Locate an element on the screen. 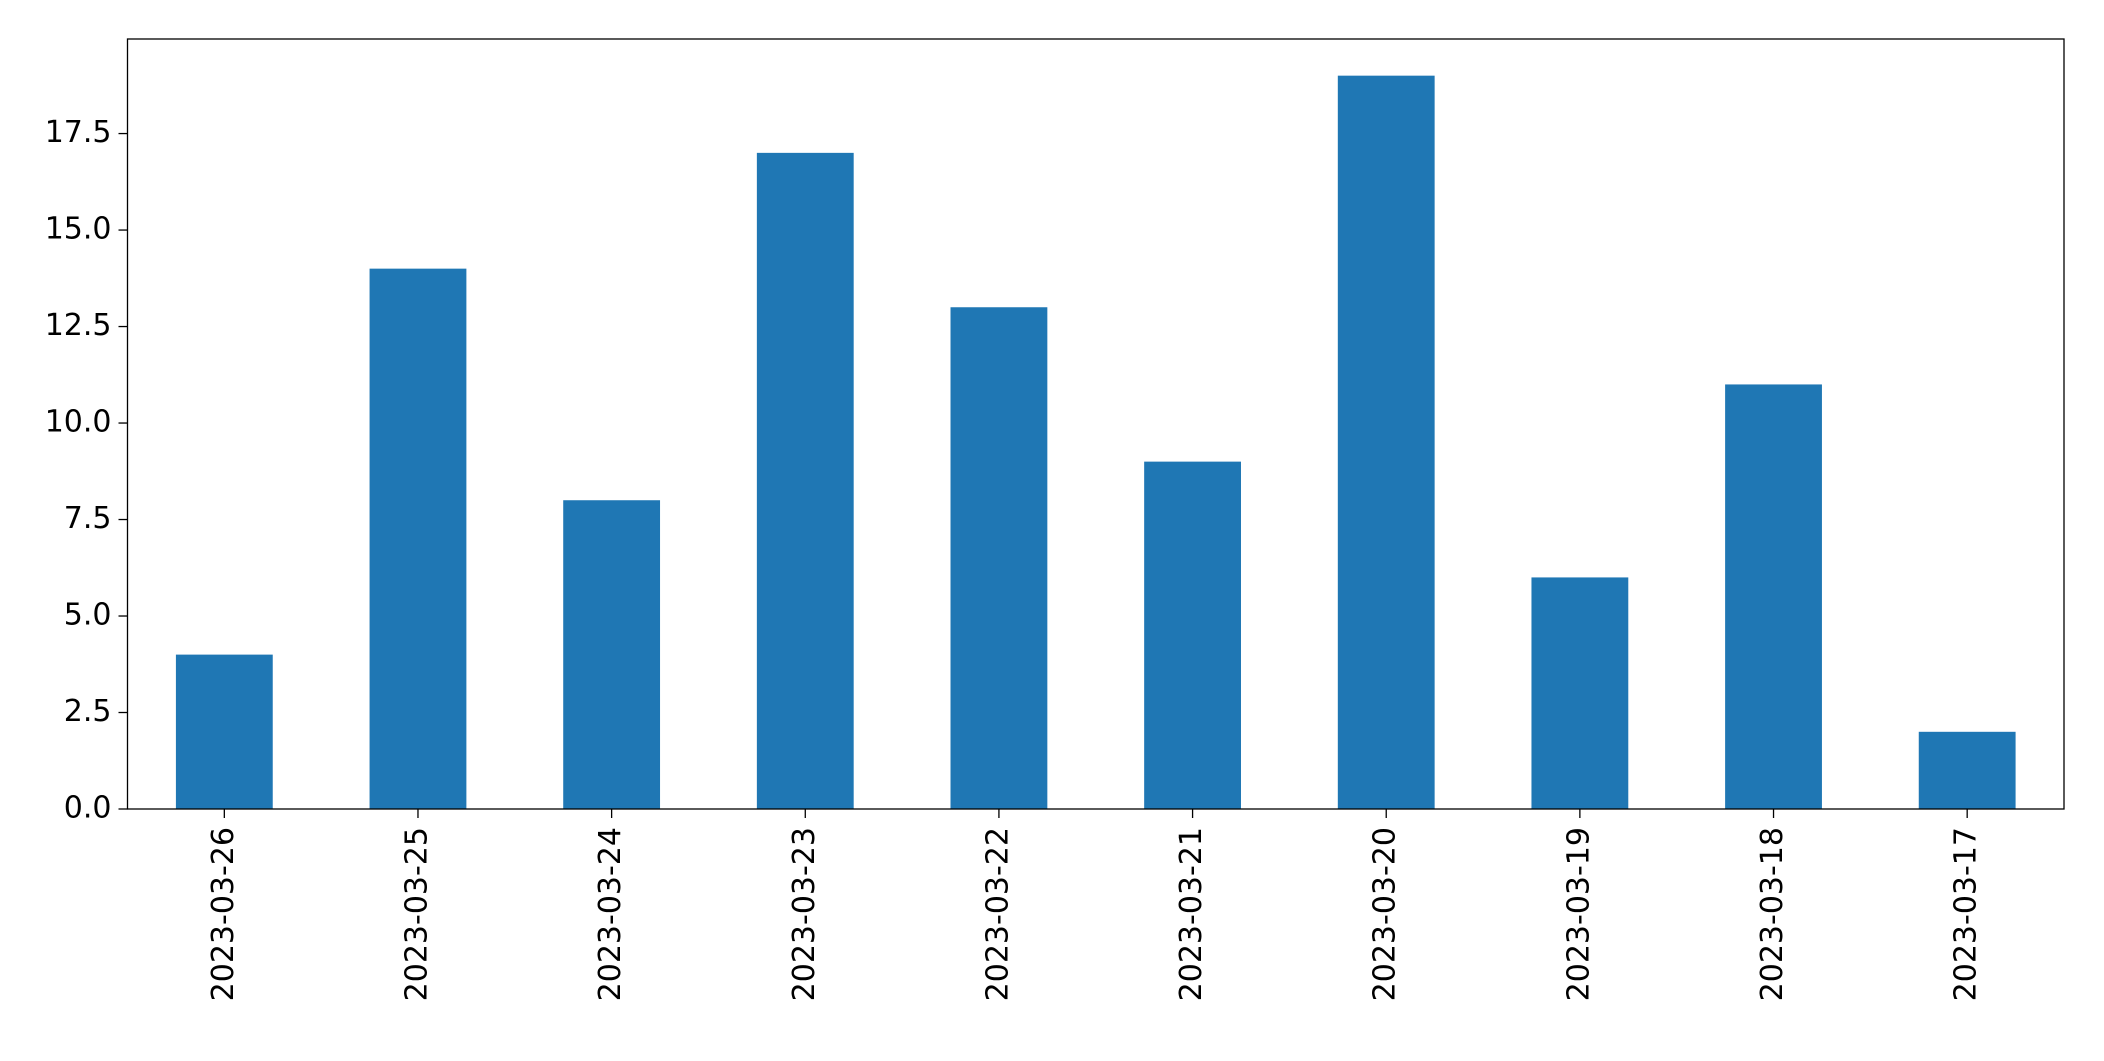 The width and height of the screenshot is (2104, 1061). x-tick-label: 2023-03-21 is located at coordinates (1191, 914).